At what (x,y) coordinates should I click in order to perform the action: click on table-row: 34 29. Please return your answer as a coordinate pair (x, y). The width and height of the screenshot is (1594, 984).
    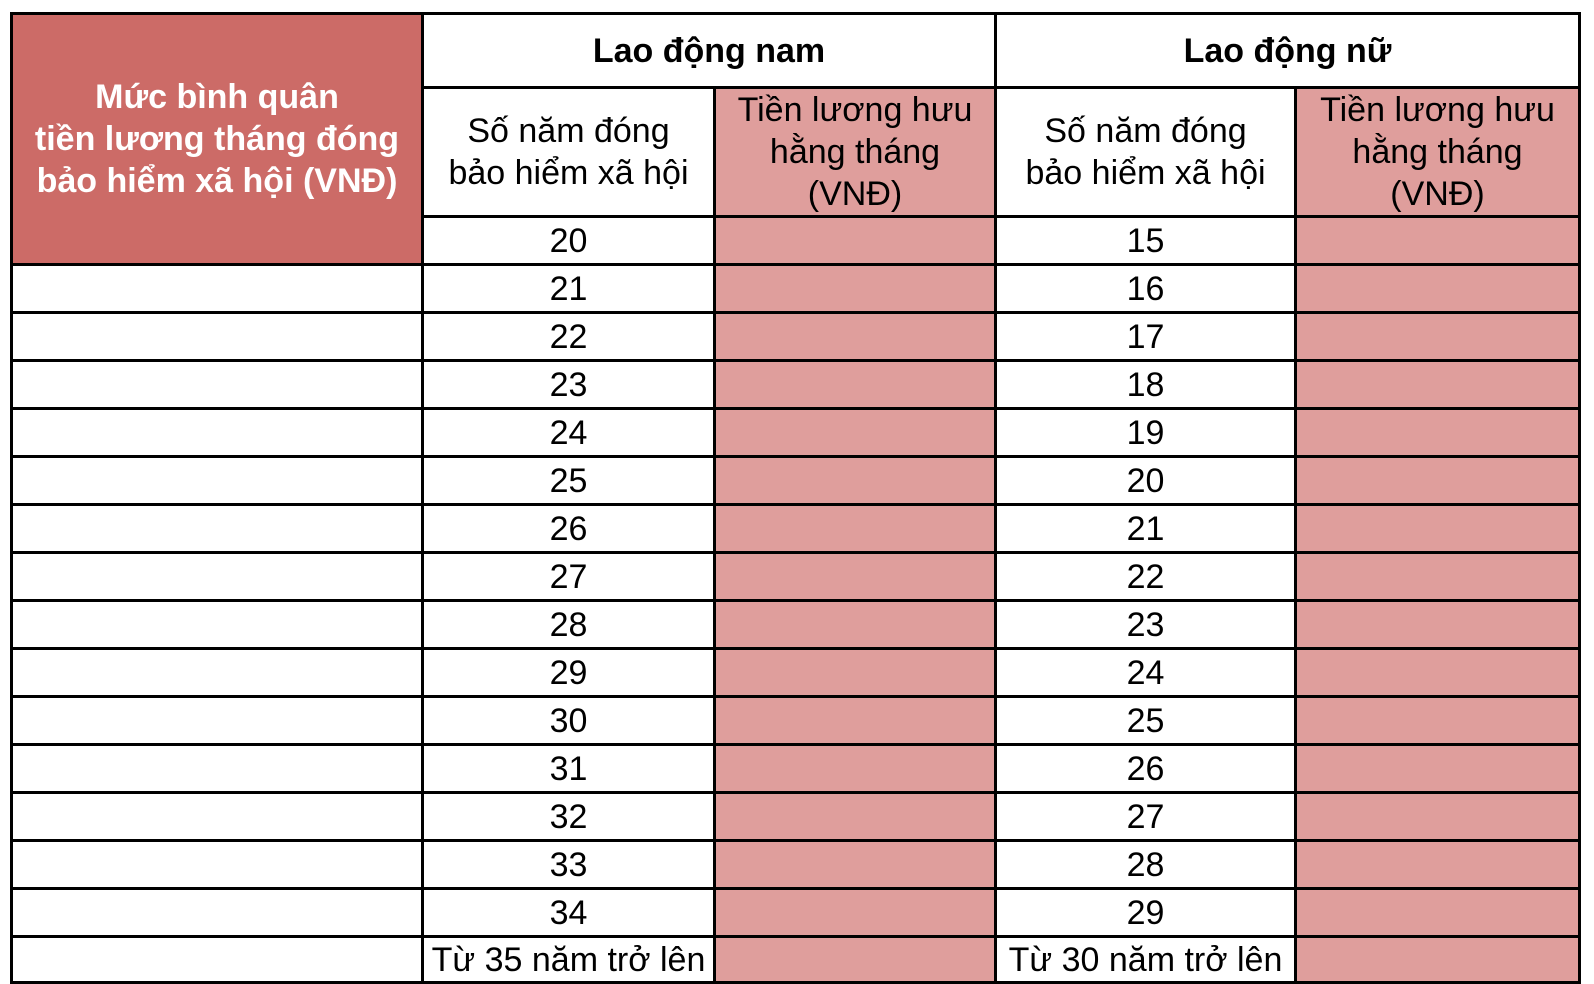
    Looking at the image, I should click on (796, 912).